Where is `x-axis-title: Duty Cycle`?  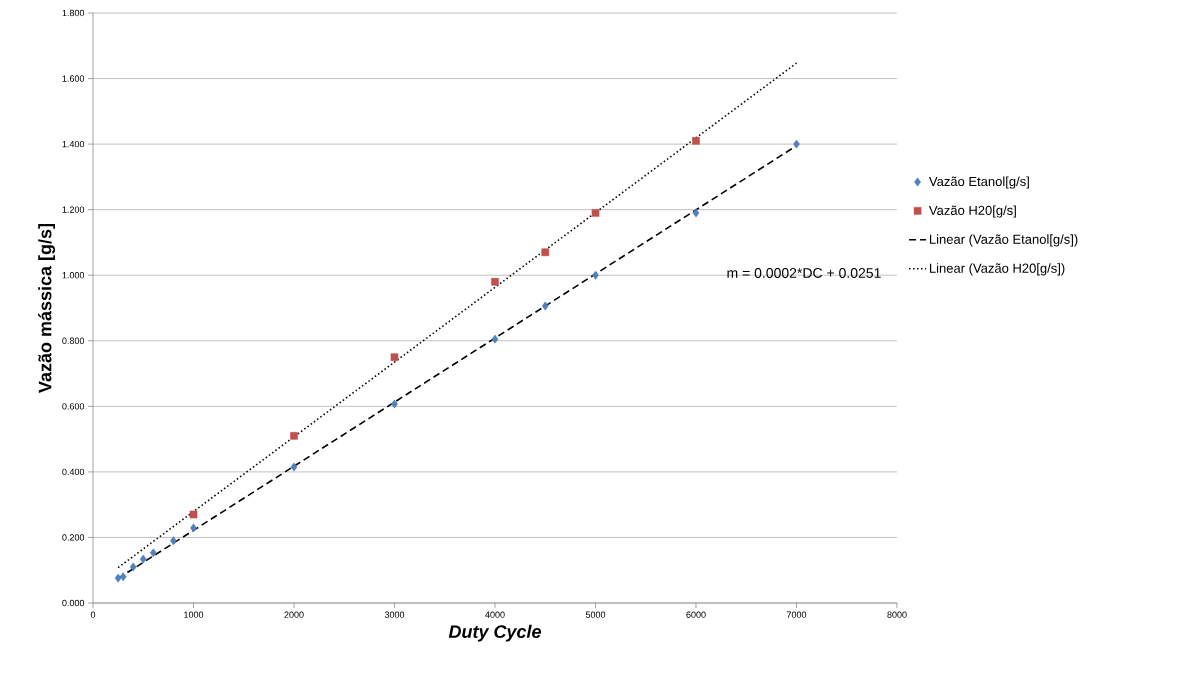 x-axis-title: Duty Cycle is located at coordinates (494, 633).